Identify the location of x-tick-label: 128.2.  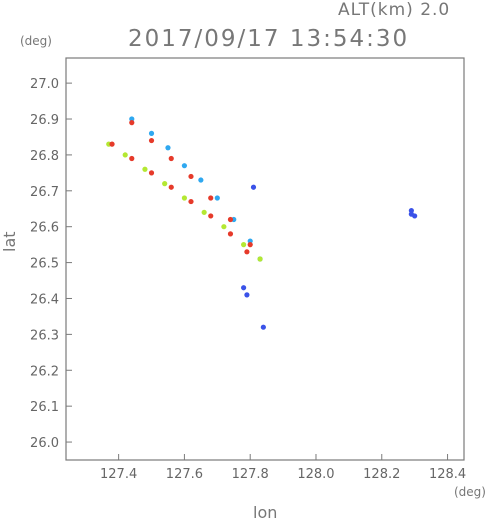
(381, 474).